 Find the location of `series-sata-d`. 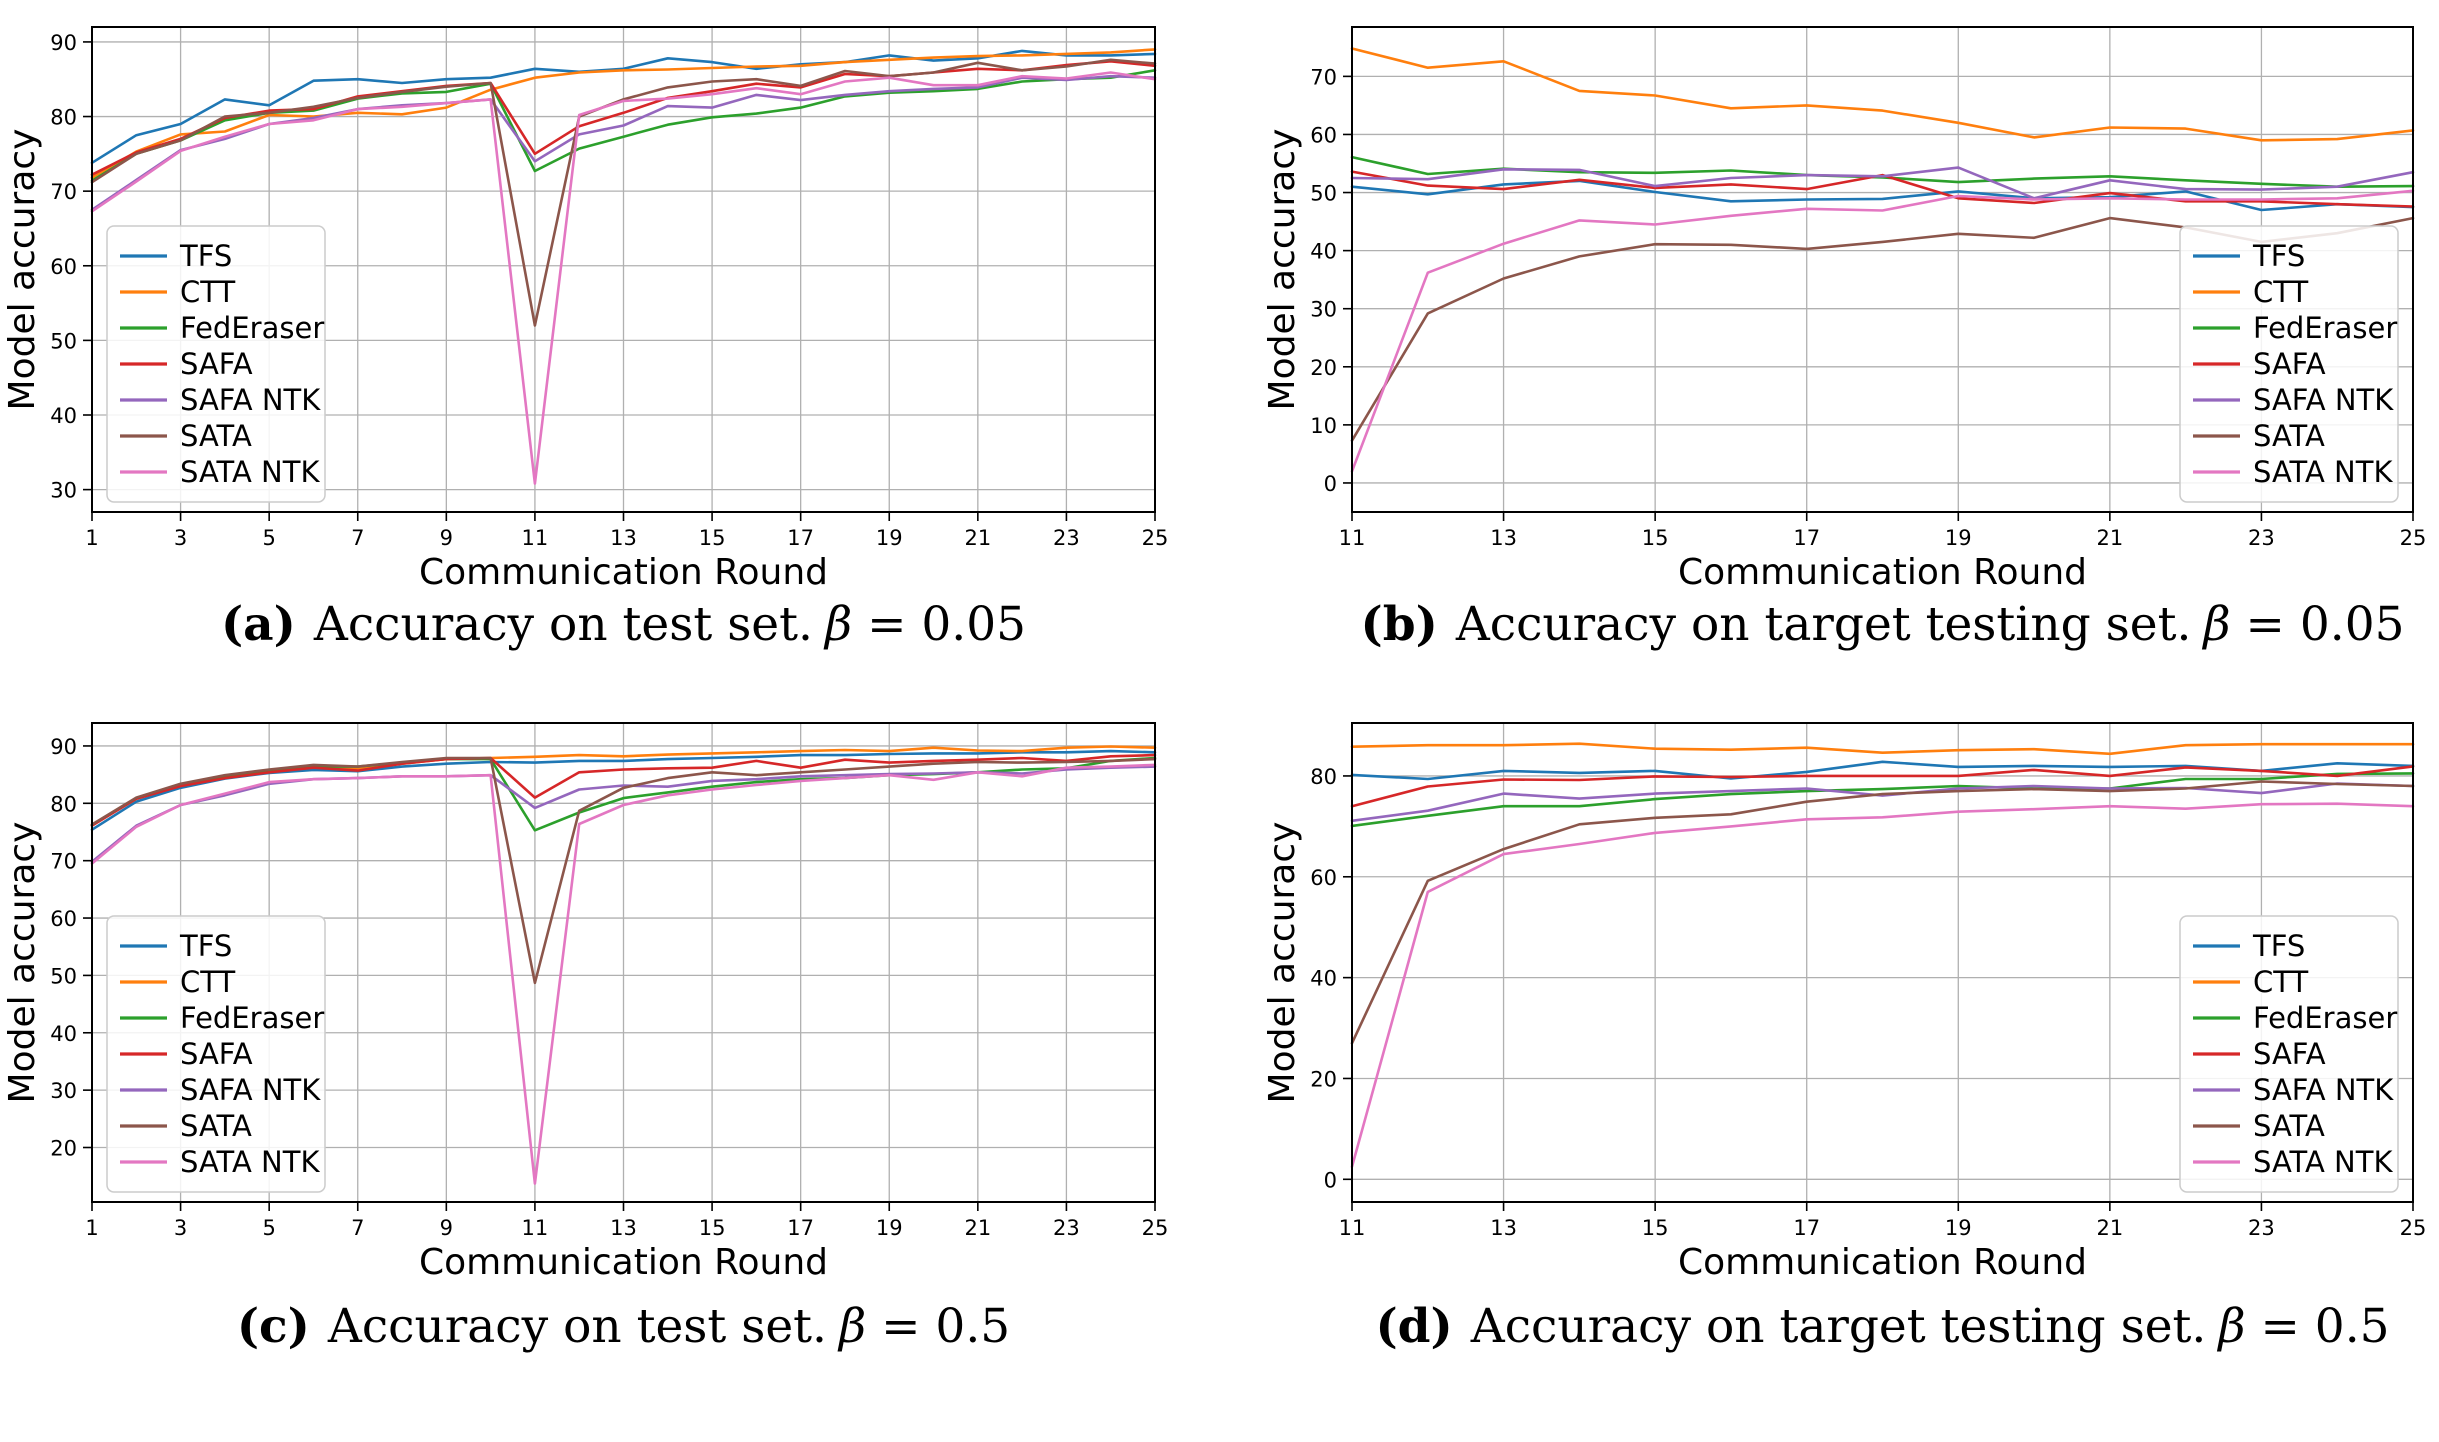

series-sata-d is located at coordinates (1882, 912).